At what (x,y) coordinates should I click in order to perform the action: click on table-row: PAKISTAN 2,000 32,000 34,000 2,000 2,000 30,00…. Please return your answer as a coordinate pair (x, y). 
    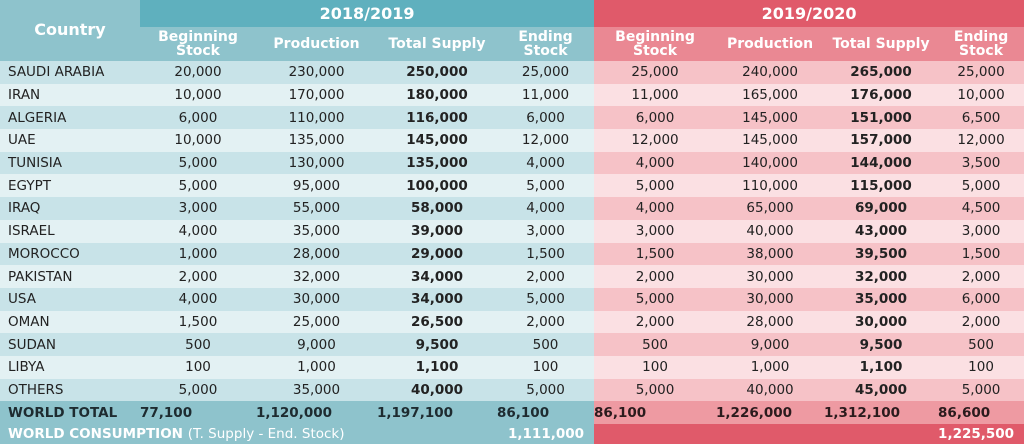
    Looking at the image, I should click on (512, 276).